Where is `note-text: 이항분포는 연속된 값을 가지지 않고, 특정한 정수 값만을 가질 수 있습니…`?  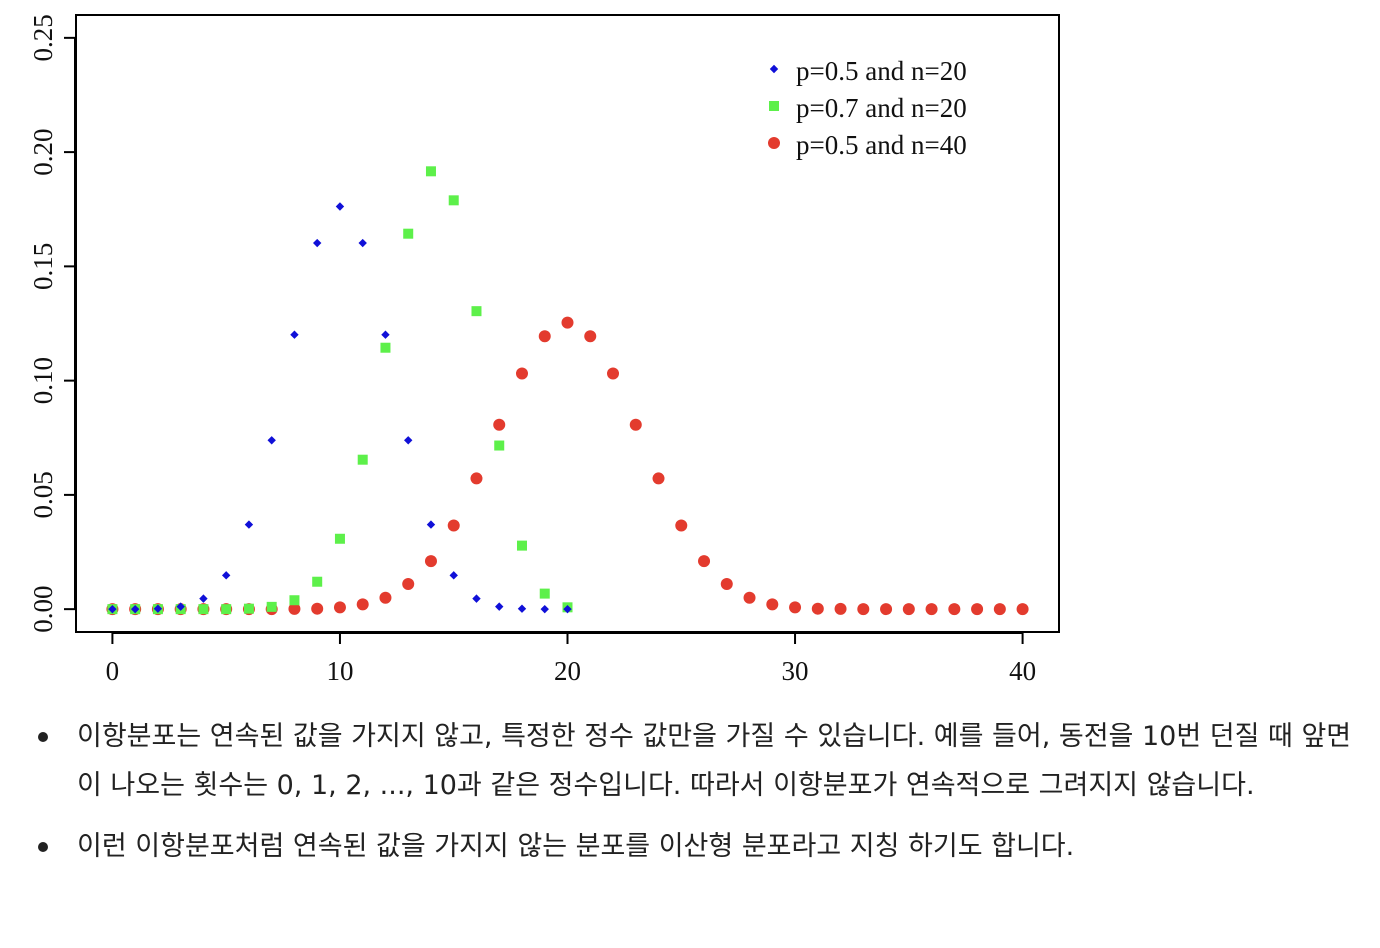
note-text: 이항분포는 연속된 값을 가지지 않고, 특정한 정수 값만을 가질 수 있습니… is located at coordinates (714, 761).